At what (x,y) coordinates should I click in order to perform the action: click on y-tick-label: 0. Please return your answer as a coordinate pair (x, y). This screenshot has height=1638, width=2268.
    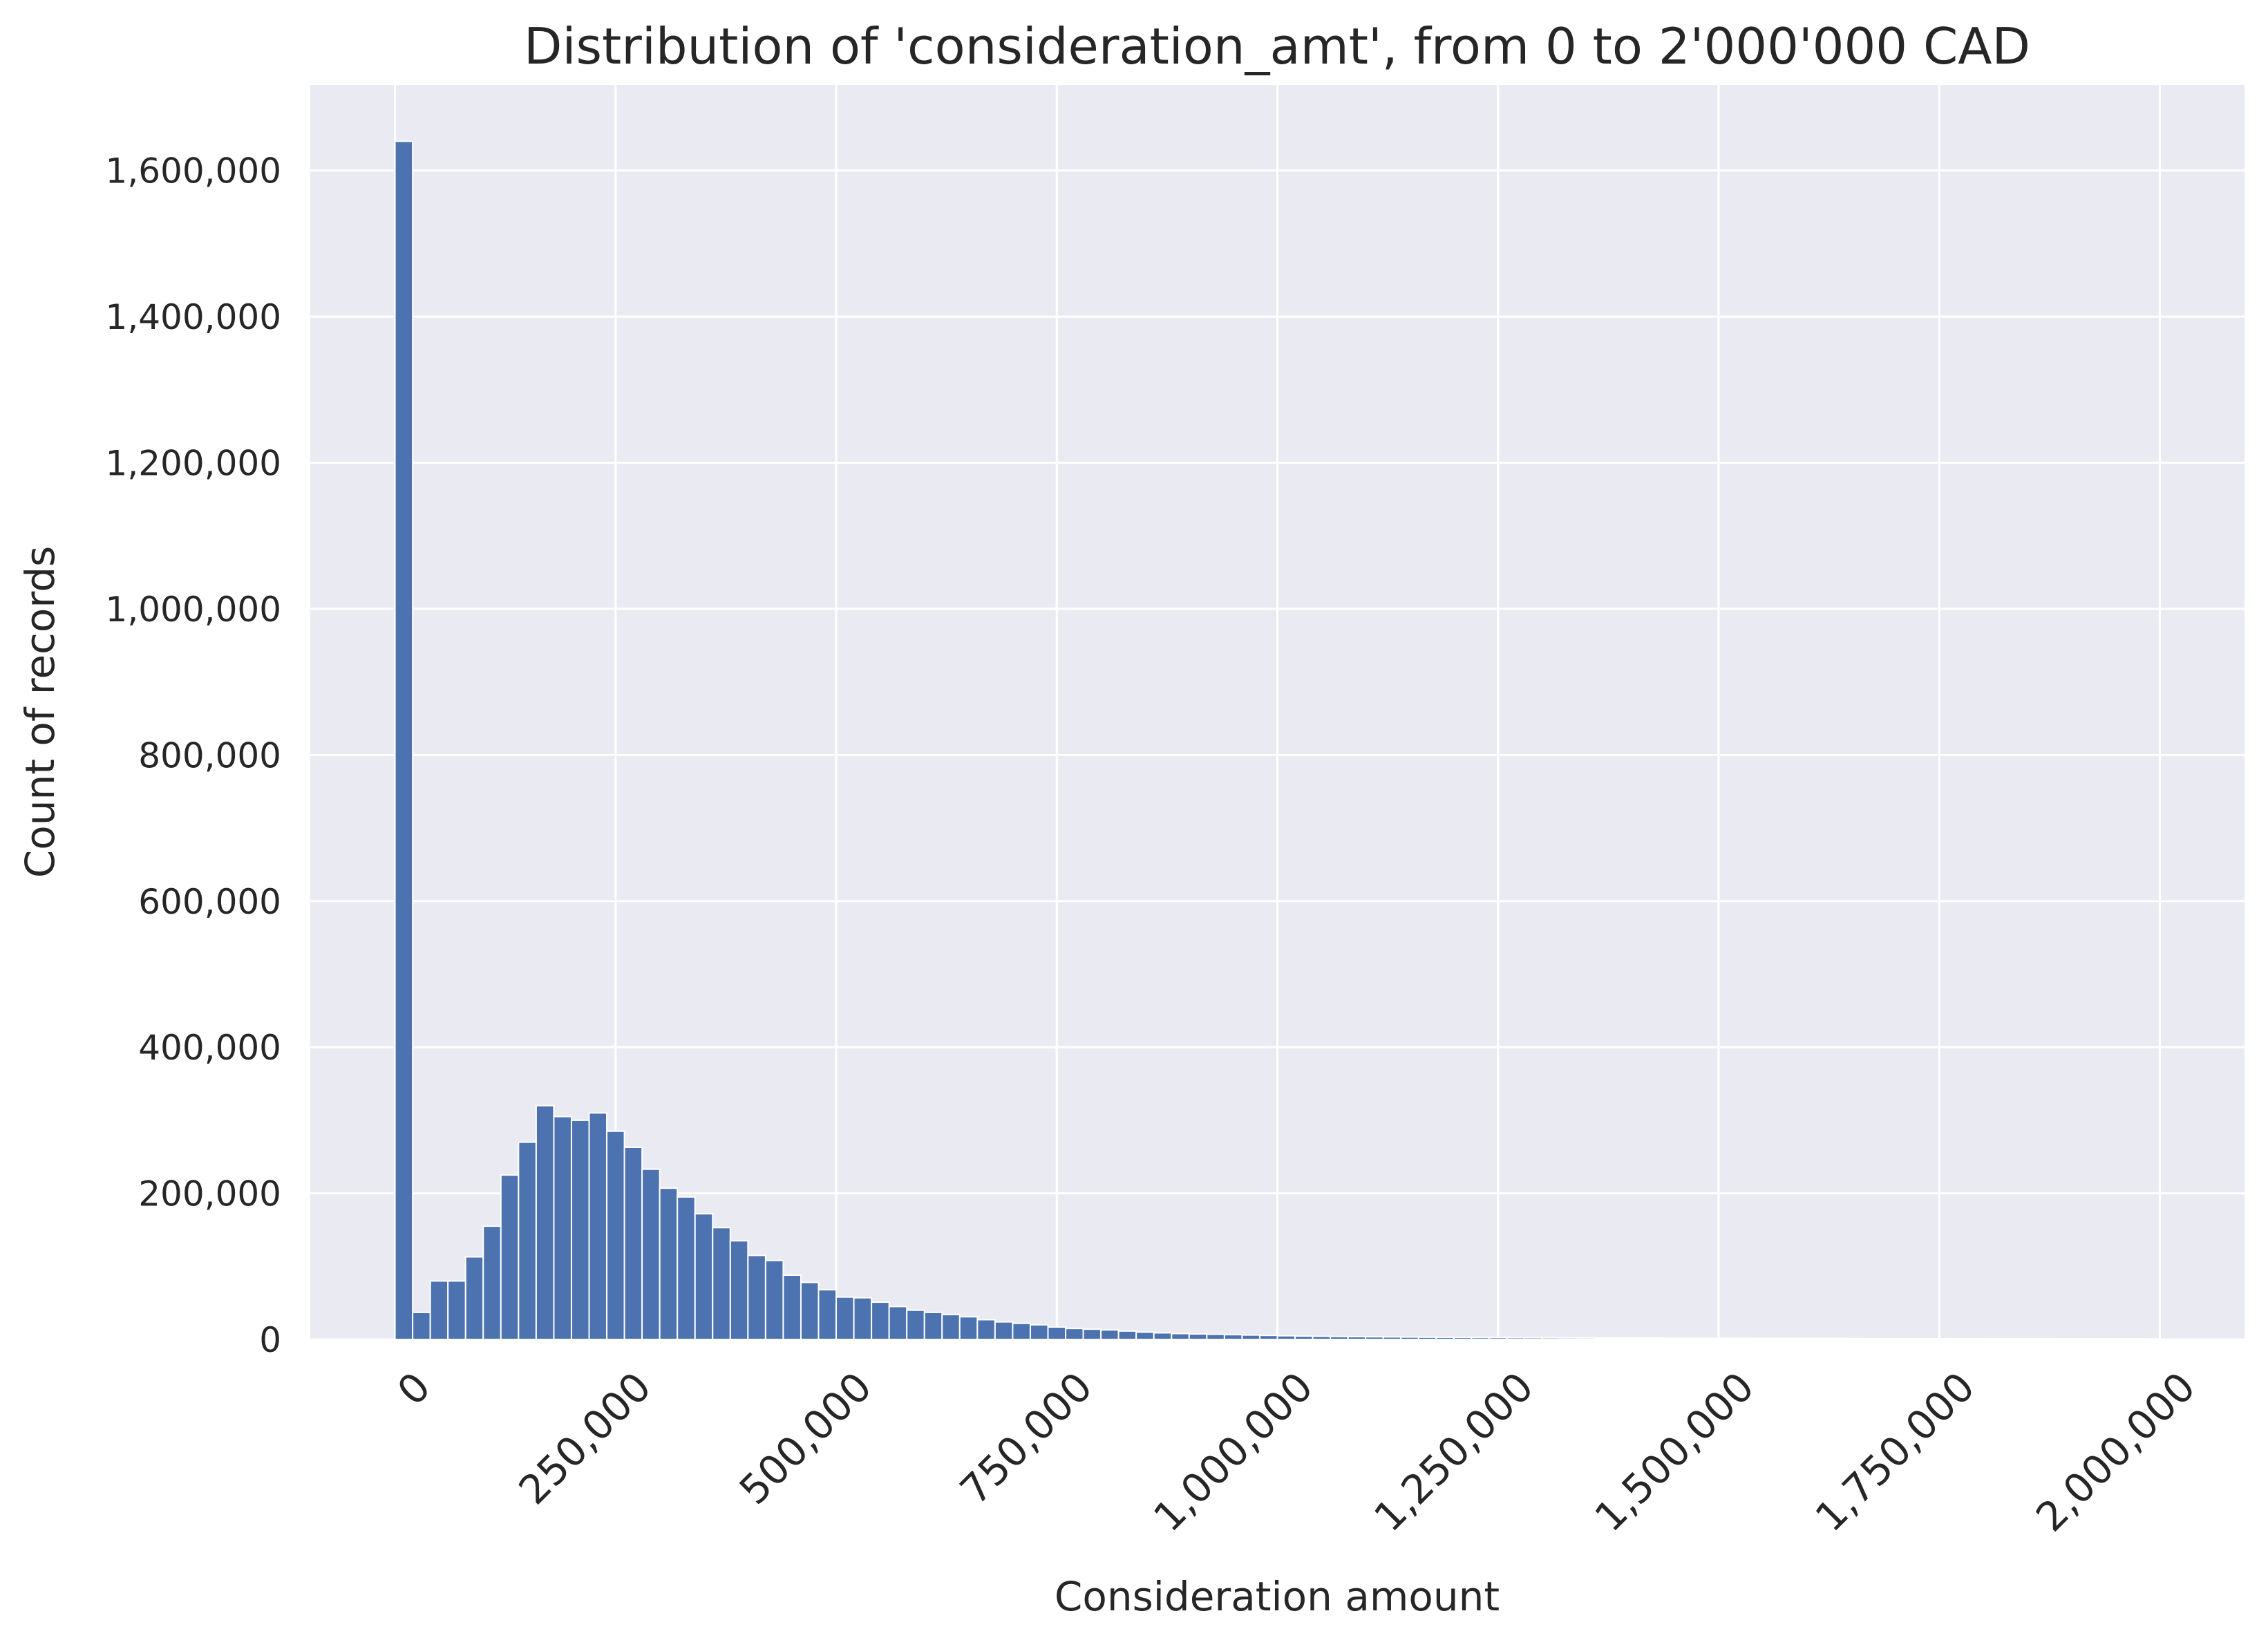
    Looking at the image, I should click on (270, 1340).